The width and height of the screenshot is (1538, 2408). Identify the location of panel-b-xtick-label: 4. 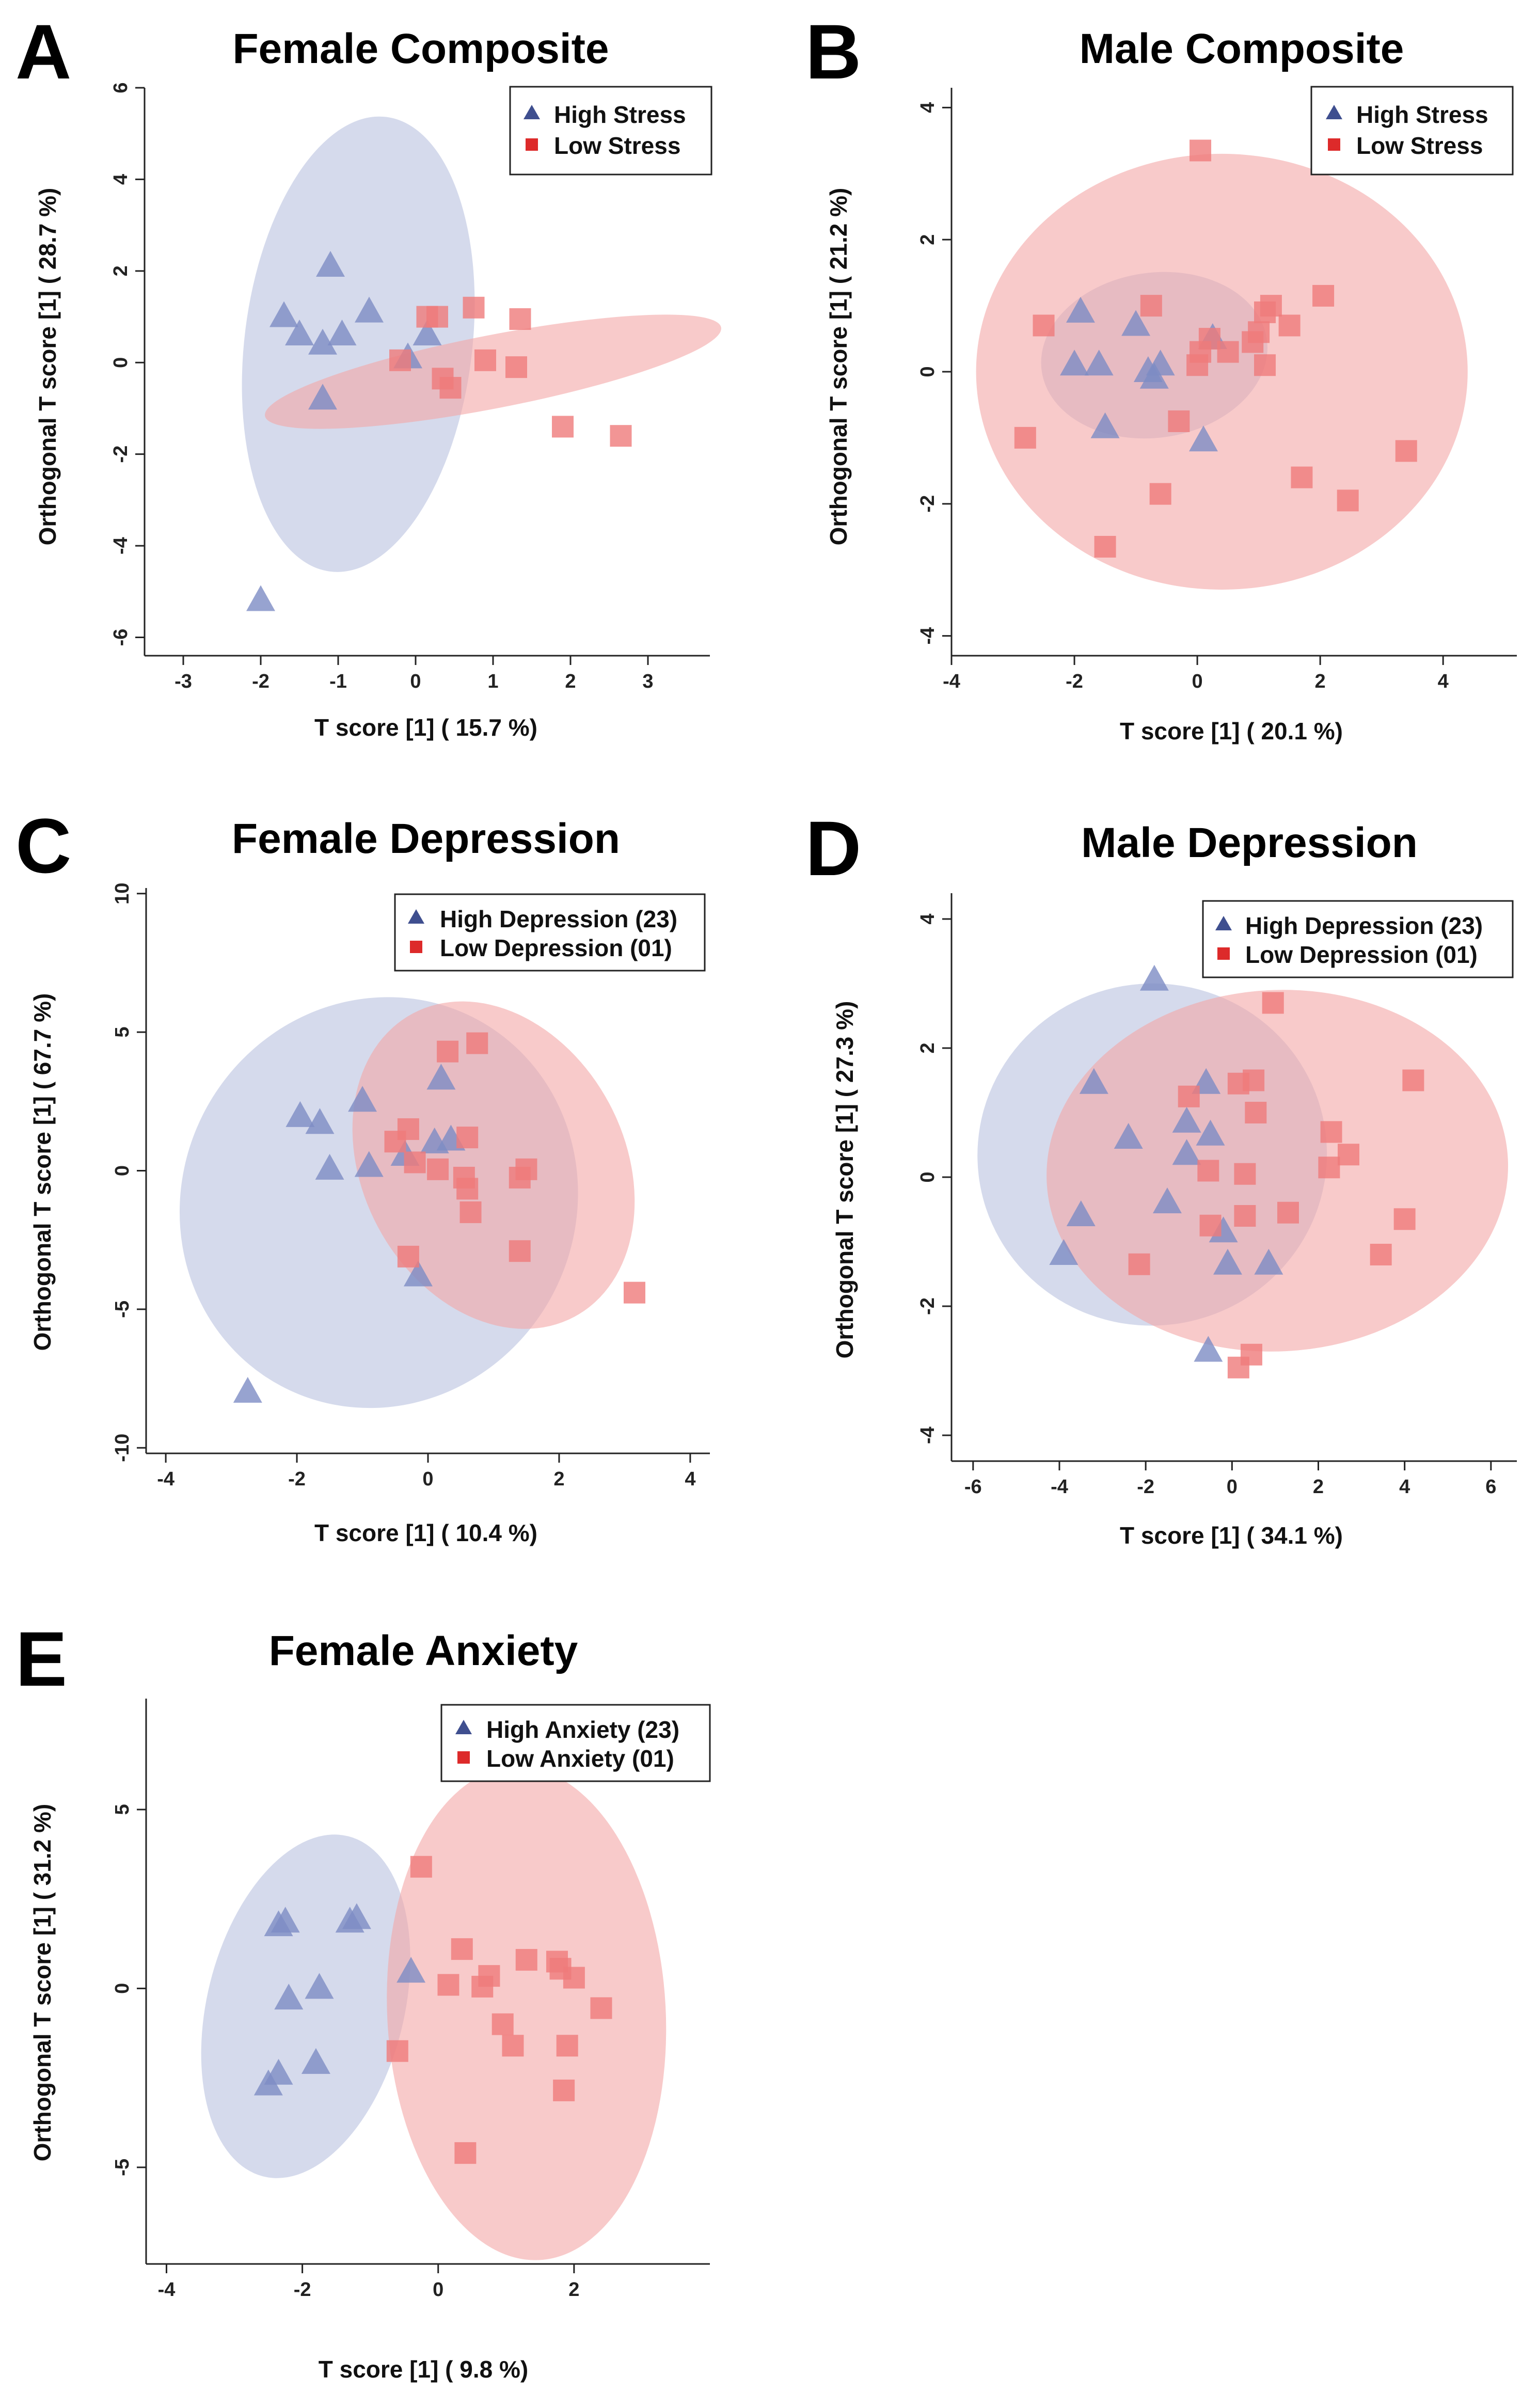
(1443, 681).